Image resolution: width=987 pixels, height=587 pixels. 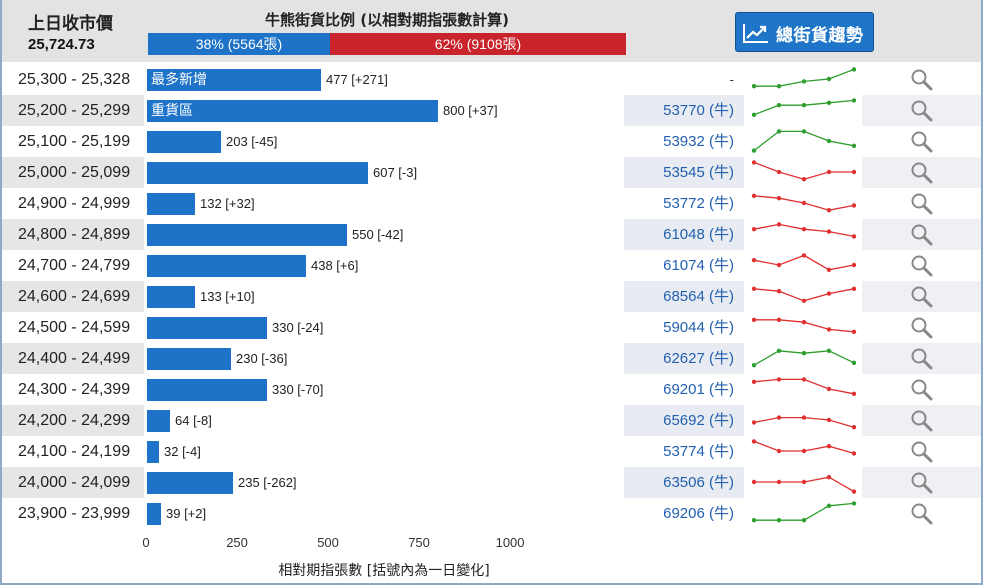 I want to click on price-range-label: 25,300 - 25,328, so click(x=74, y=79).